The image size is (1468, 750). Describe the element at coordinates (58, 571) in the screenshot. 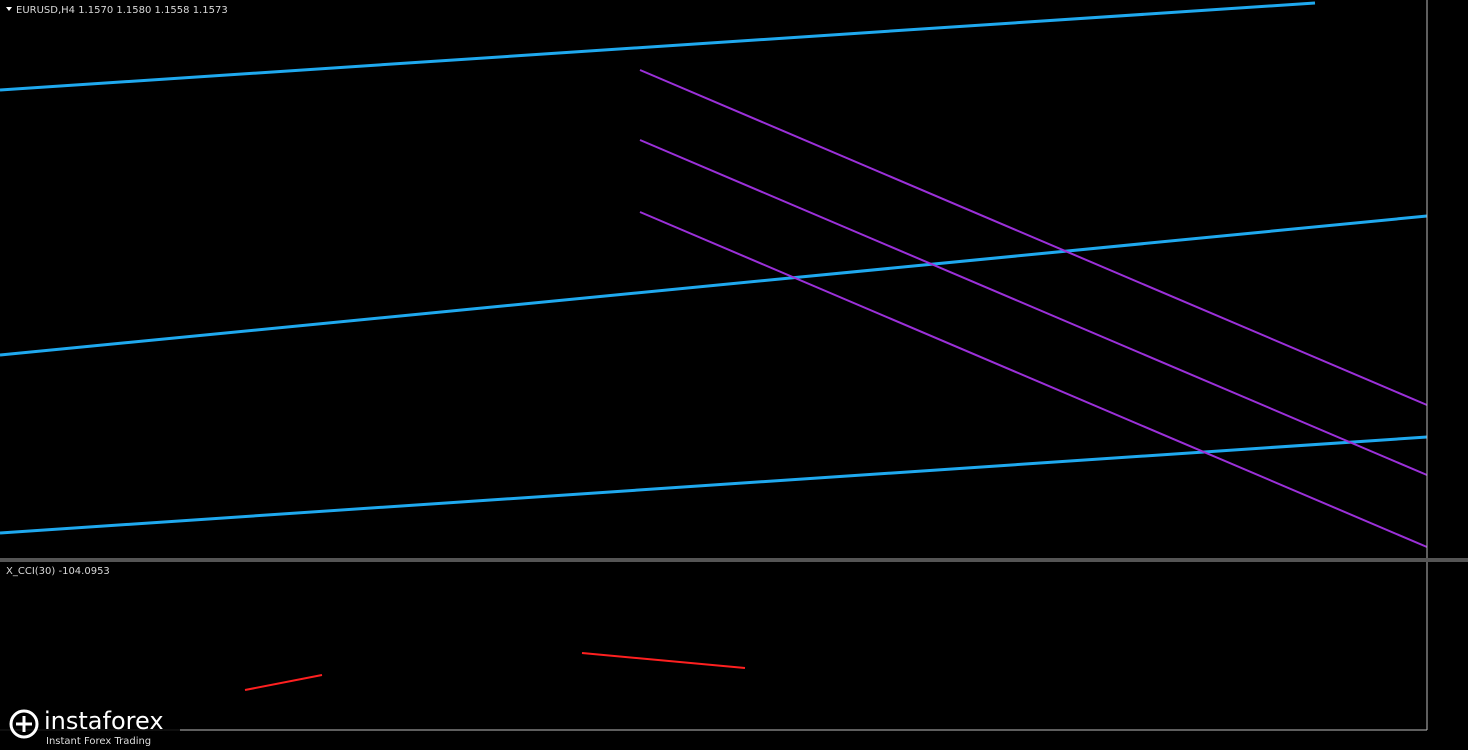

I see `indicator-title: X_CCI(30) -104.0953` at that location.